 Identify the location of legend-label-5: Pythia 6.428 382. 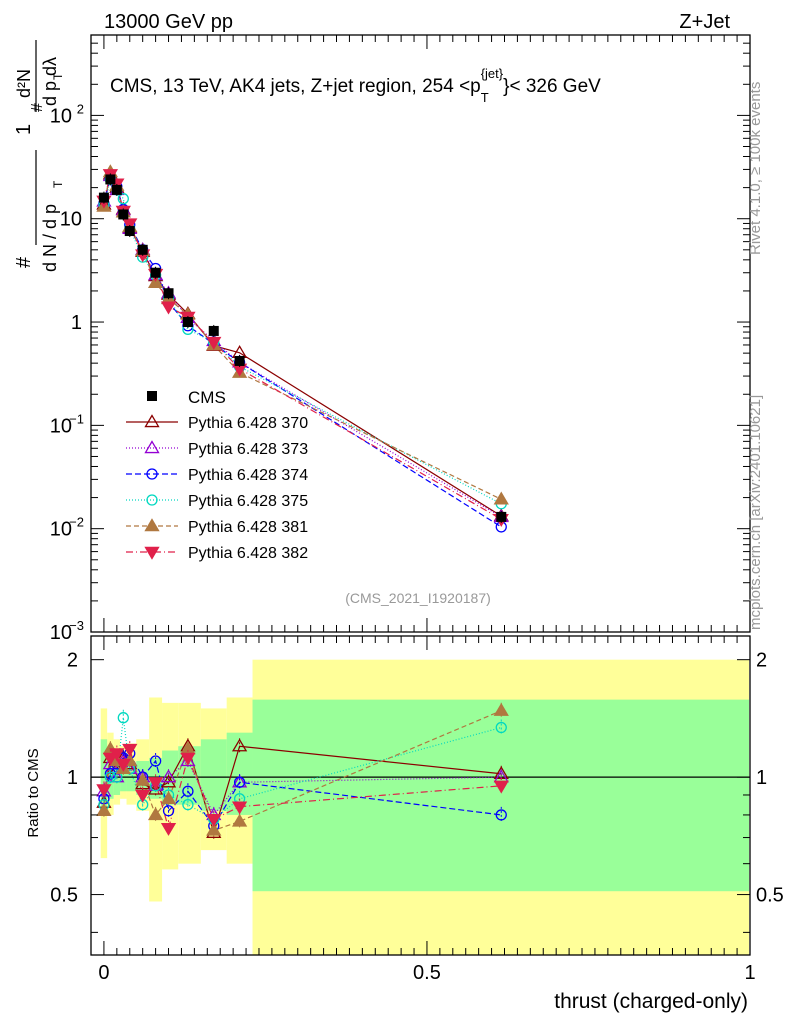
(248, 553).